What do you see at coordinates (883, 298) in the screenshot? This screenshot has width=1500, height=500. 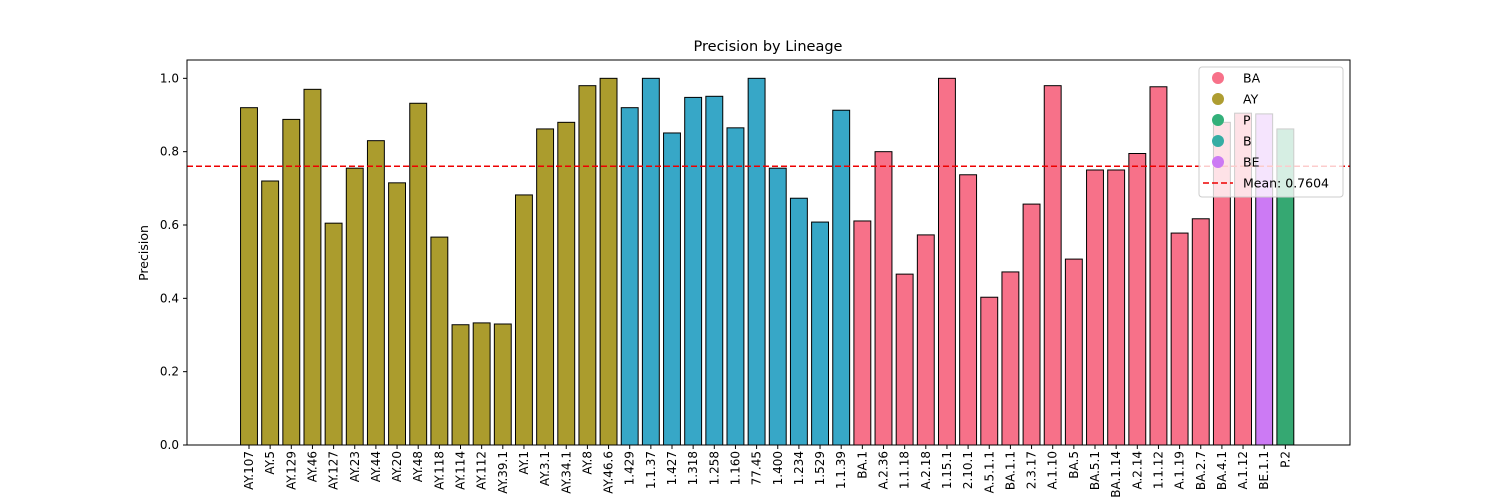 I see `bar-A.2.36` at bounding box center [883, 298].